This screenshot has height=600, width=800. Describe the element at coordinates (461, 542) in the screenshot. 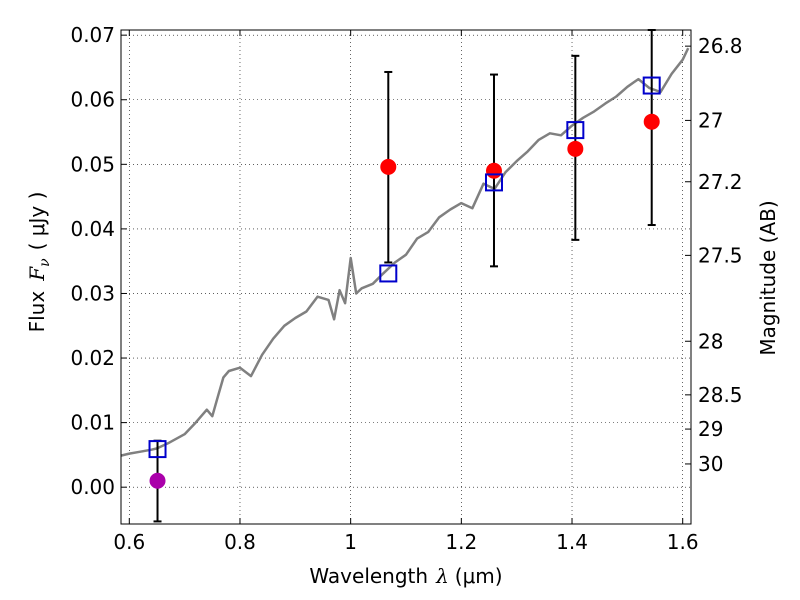

I see `x-tick-label: 1.2` at that location.